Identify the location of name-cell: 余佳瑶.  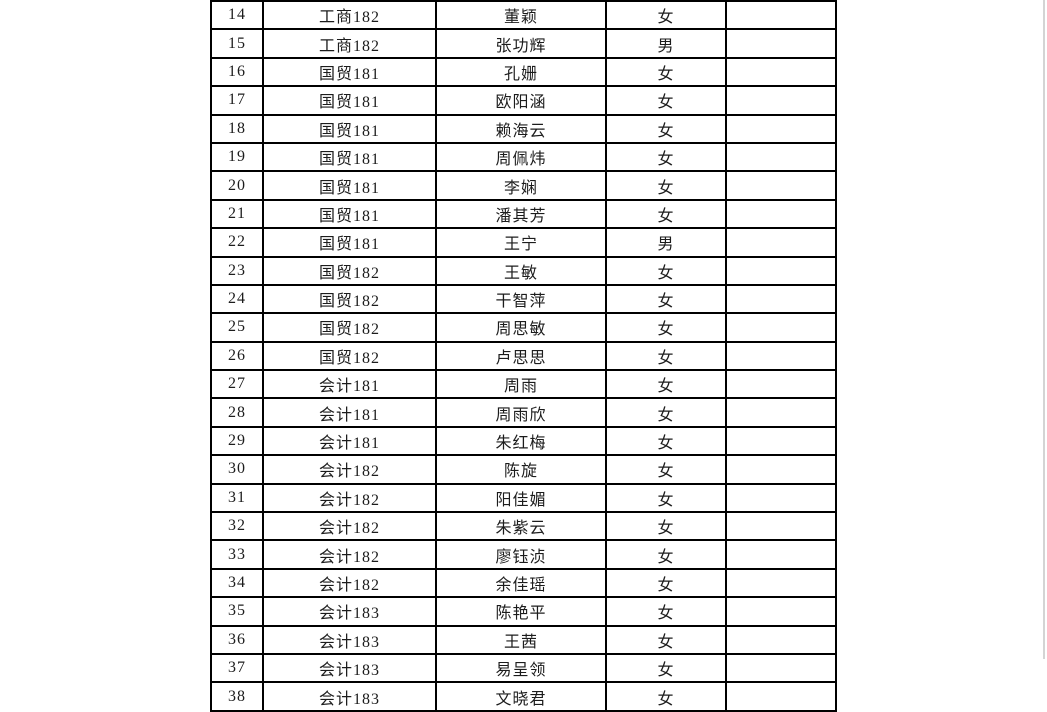
(521, 583).